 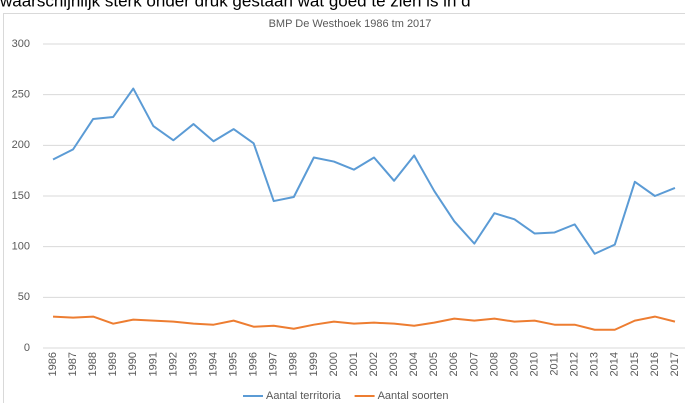 What do you see at coordinates (213, 364) in the screenshot?
I see `x-tick-label: 1994` at bounding box center [213, 364].